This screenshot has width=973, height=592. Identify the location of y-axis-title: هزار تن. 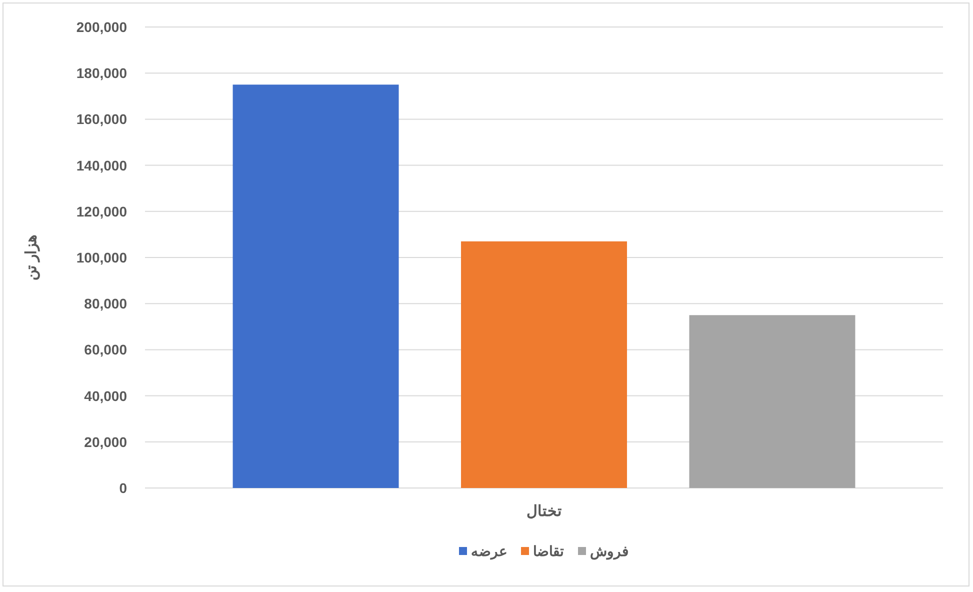
(31, 257).